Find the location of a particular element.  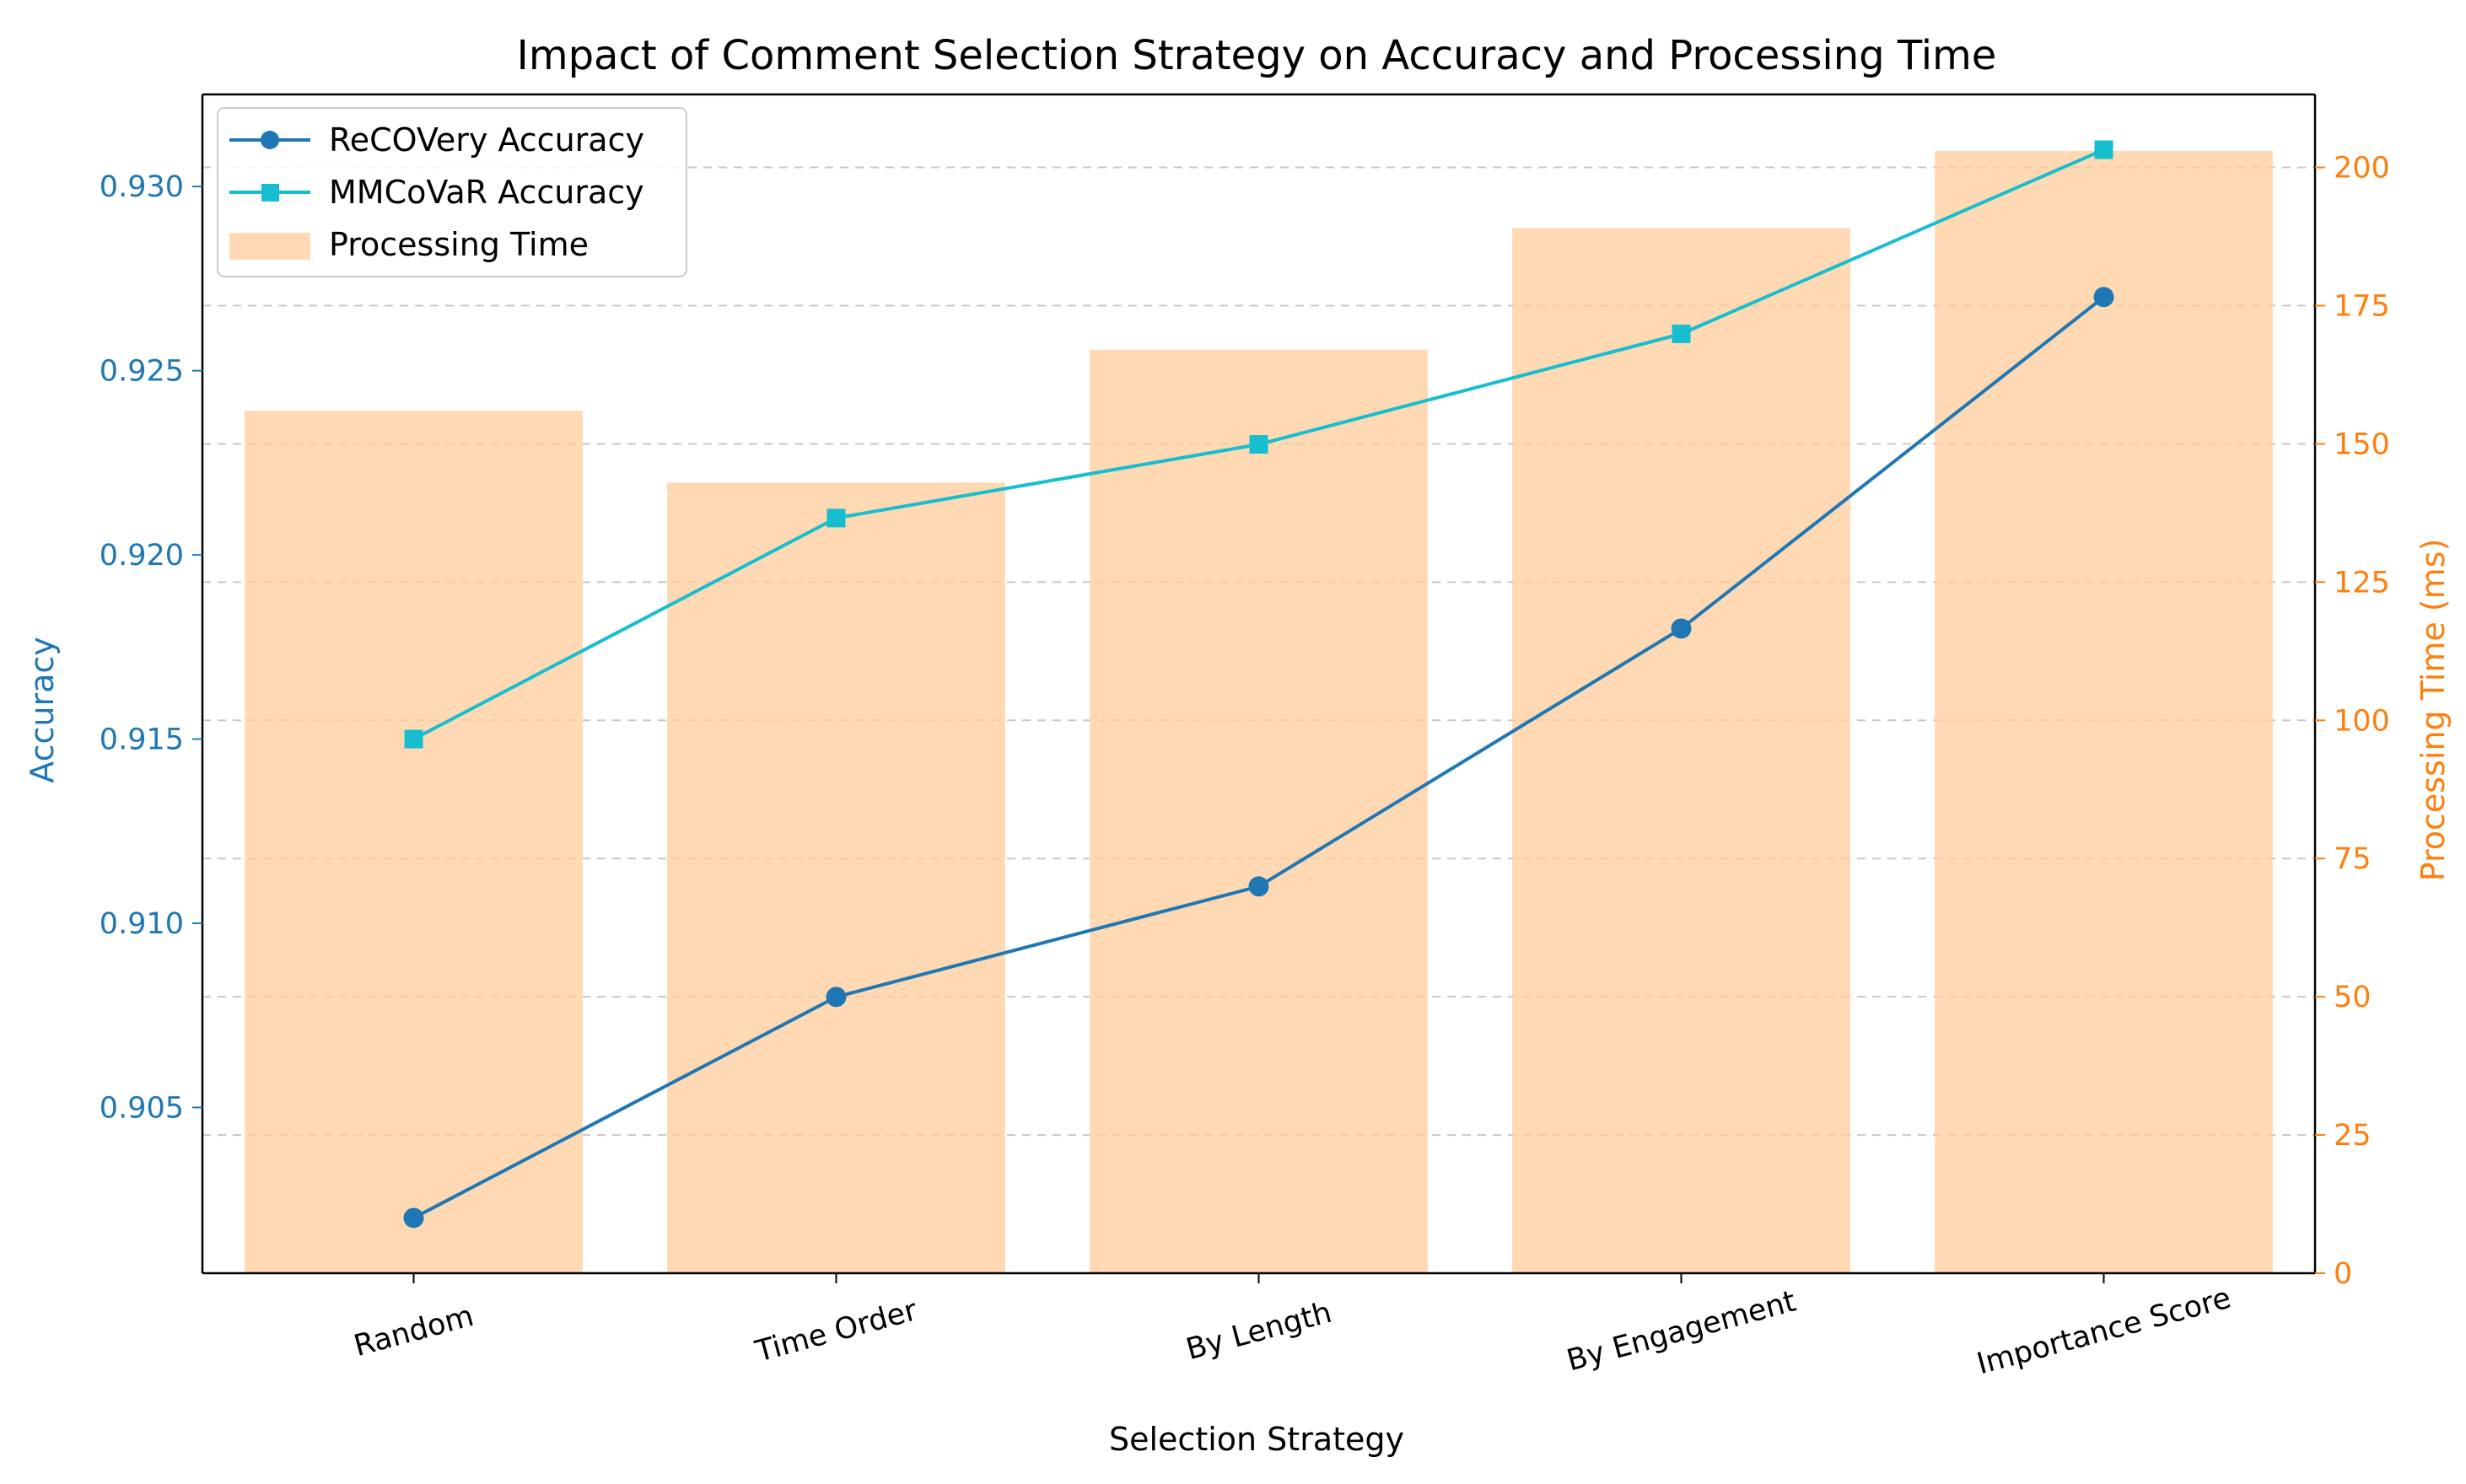

legend-box is located at coordinates (452, 192).